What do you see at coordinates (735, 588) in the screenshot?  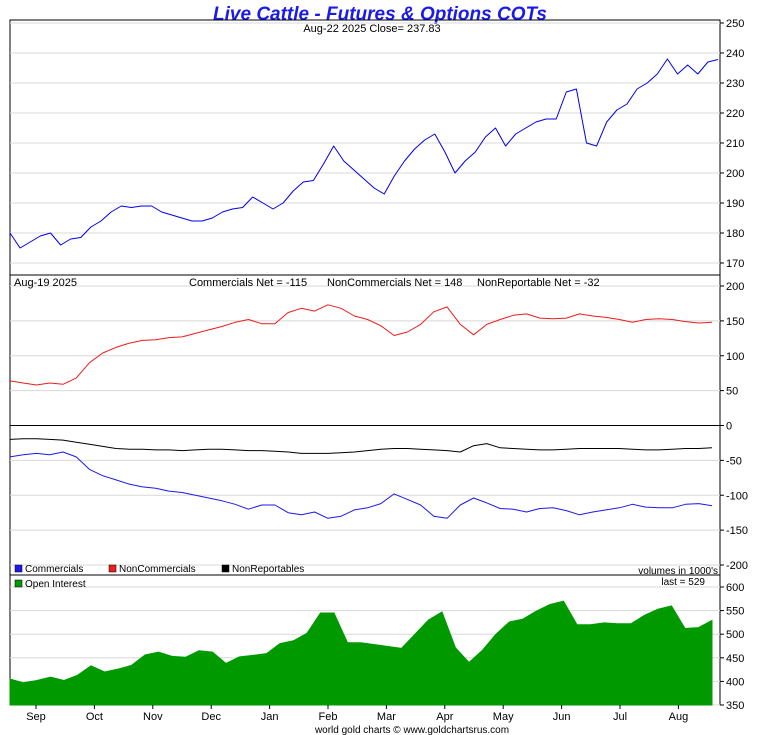 I see `y-tick-label-open_interest: 600` at bounding box center [735, 588].